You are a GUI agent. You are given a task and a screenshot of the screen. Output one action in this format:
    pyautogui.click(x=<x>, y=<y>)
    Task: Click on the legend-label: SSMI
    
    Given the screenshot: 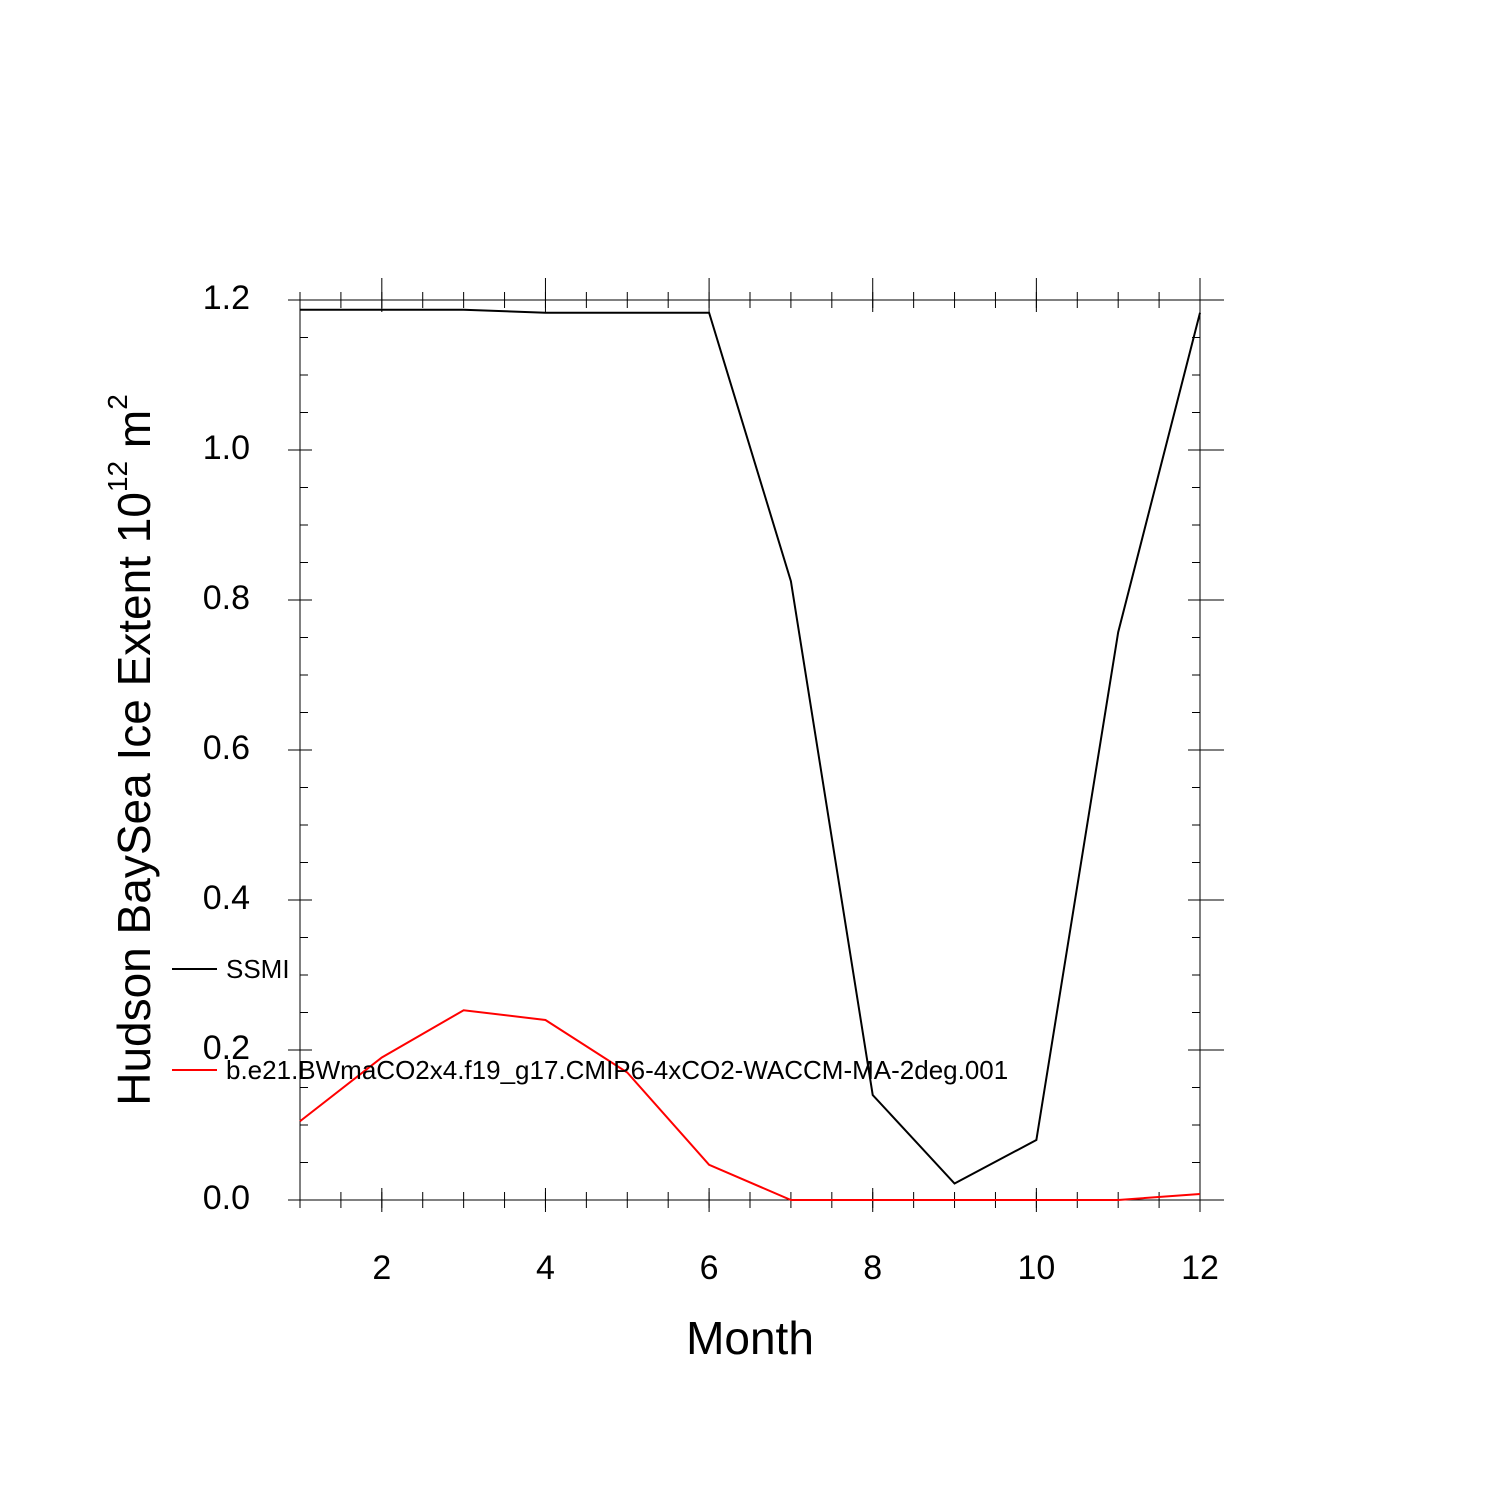 What is the action you would take?
    pyautogui.click(x=258, y=969)
    